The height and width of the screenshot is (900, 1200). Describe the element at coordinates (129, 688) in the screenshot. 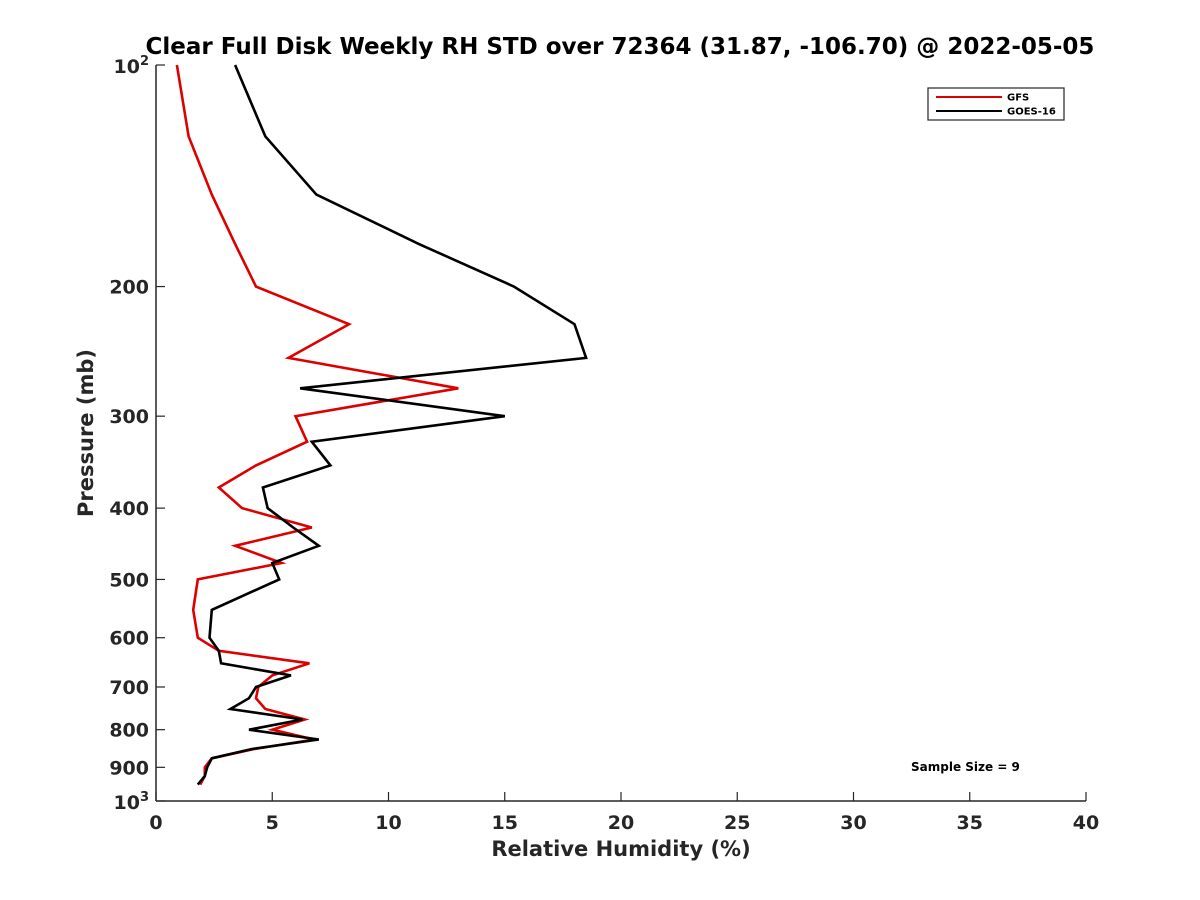

I see `y-tick-label: 700` at that location.